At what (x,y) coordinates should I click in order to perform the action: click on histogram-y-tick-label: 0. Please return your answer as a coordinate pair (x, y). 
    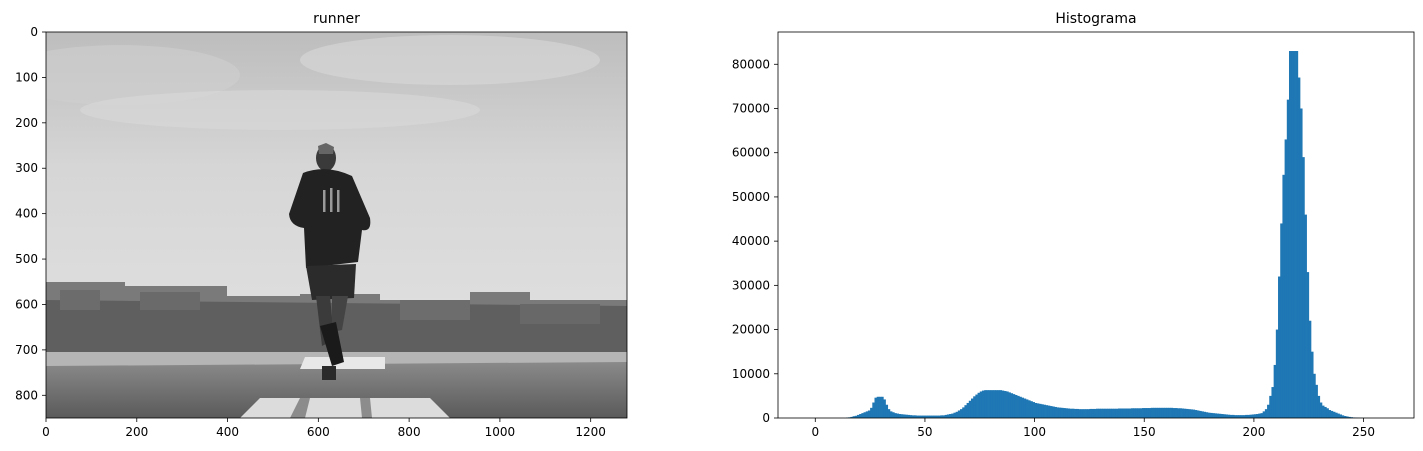
    Looking at the image, I should click on (766, 418).